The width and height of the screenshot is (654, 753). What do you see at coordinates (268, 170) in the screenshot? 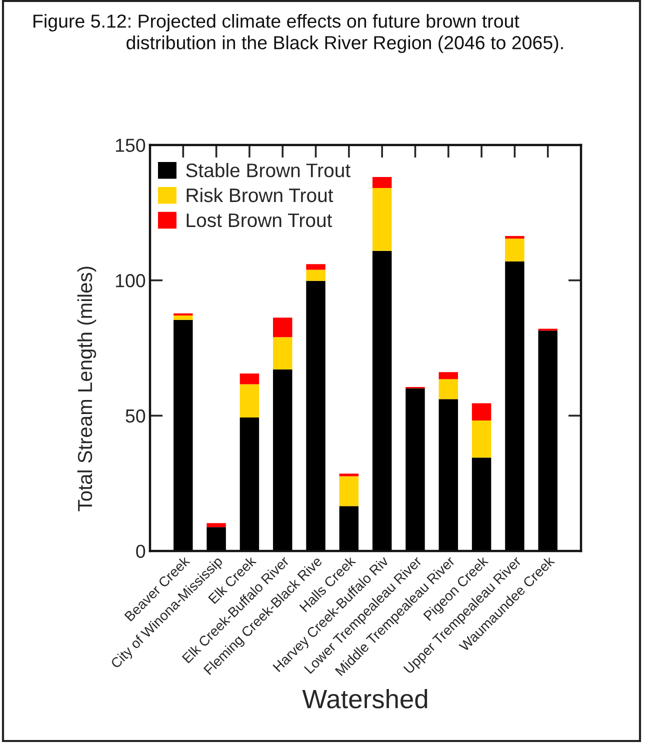
I see `legend-label: Stable Brown Trout` at bounding box center [268, 170].